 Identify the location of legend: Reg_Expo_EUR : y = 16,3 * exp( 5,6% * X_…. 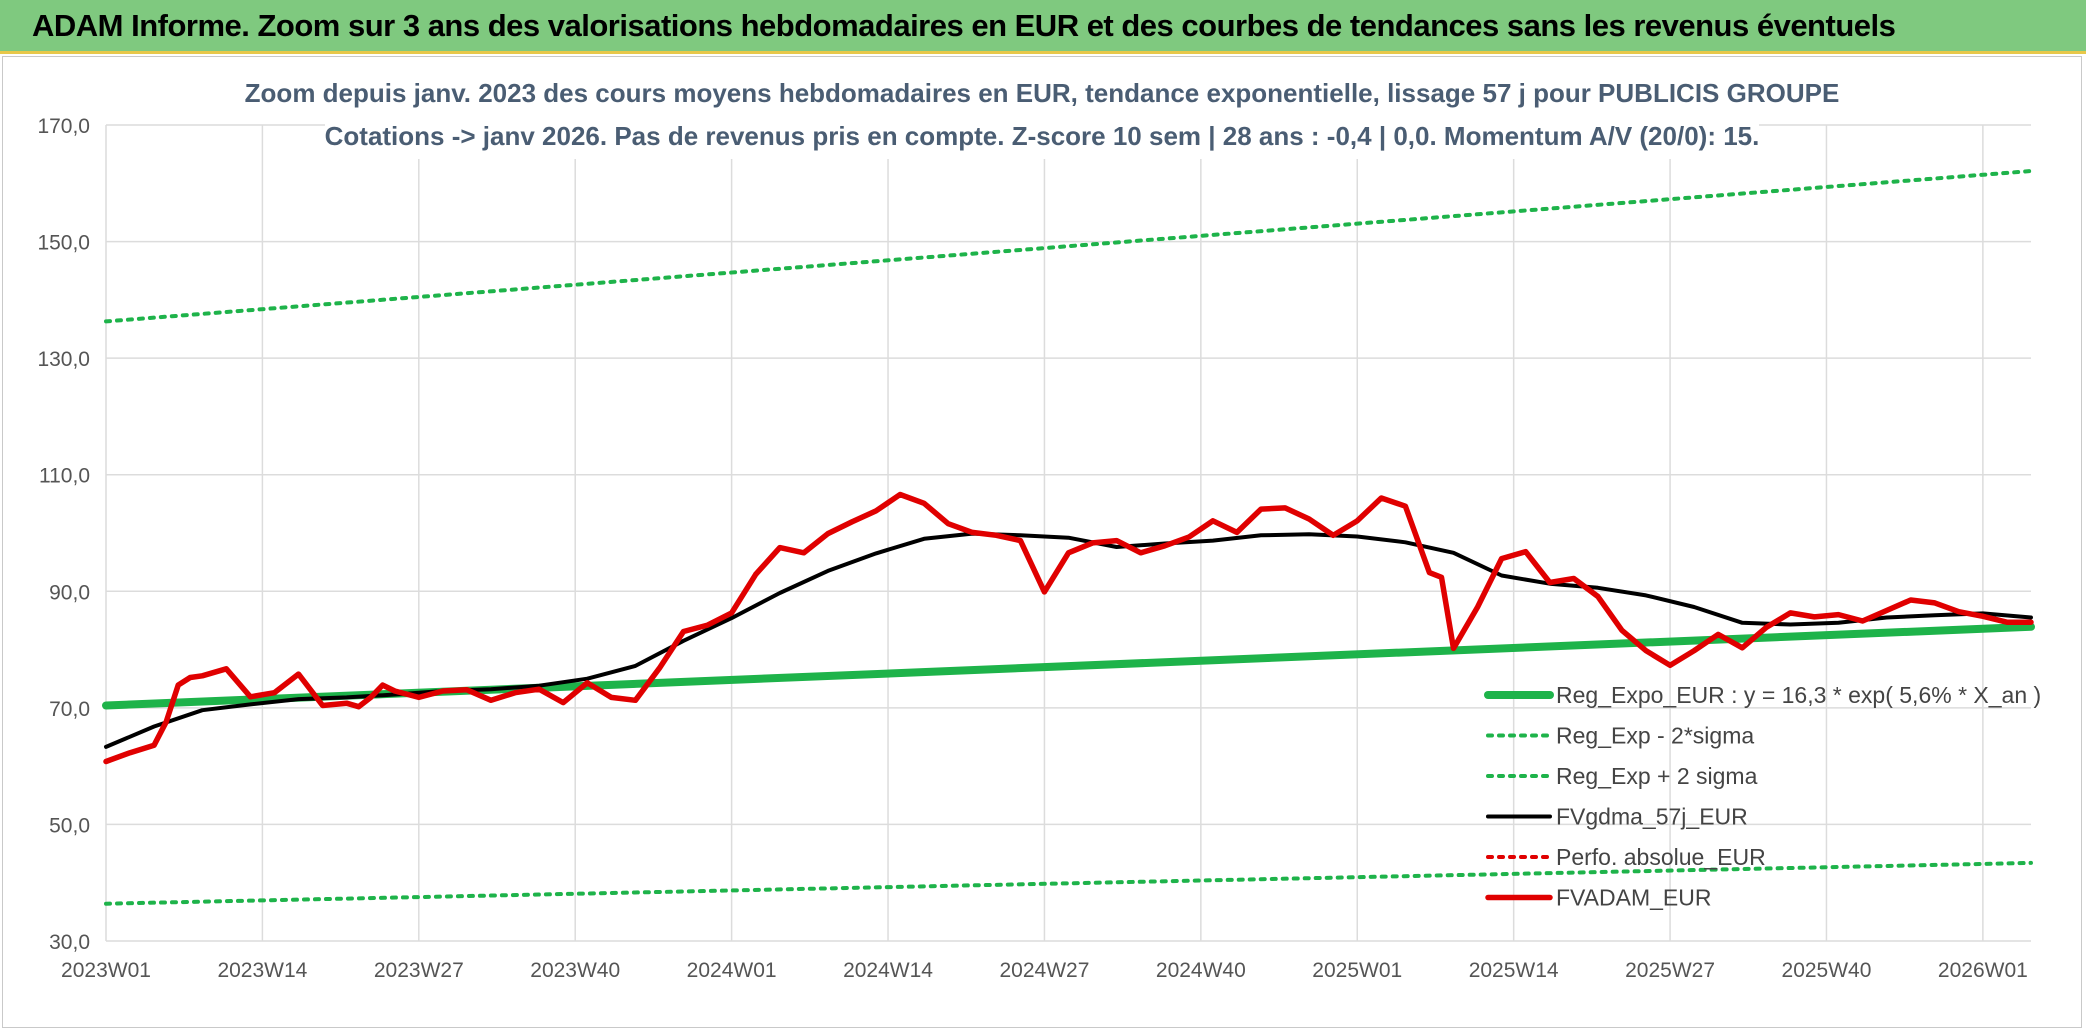
(1762, 796).